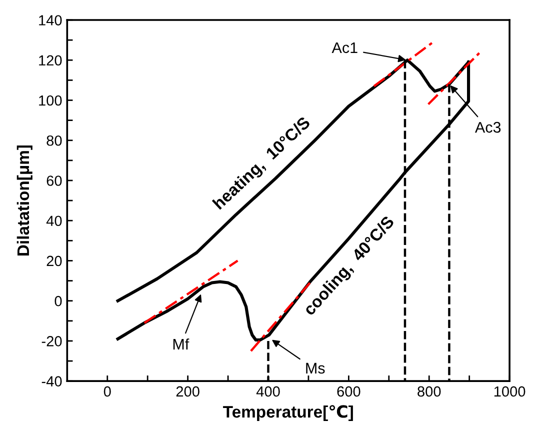 The height and width of the screenshot is (435, 533). Describe the element at coordinates (487, 127) in the screenshot. I see `annotation: Ac3` at that location.